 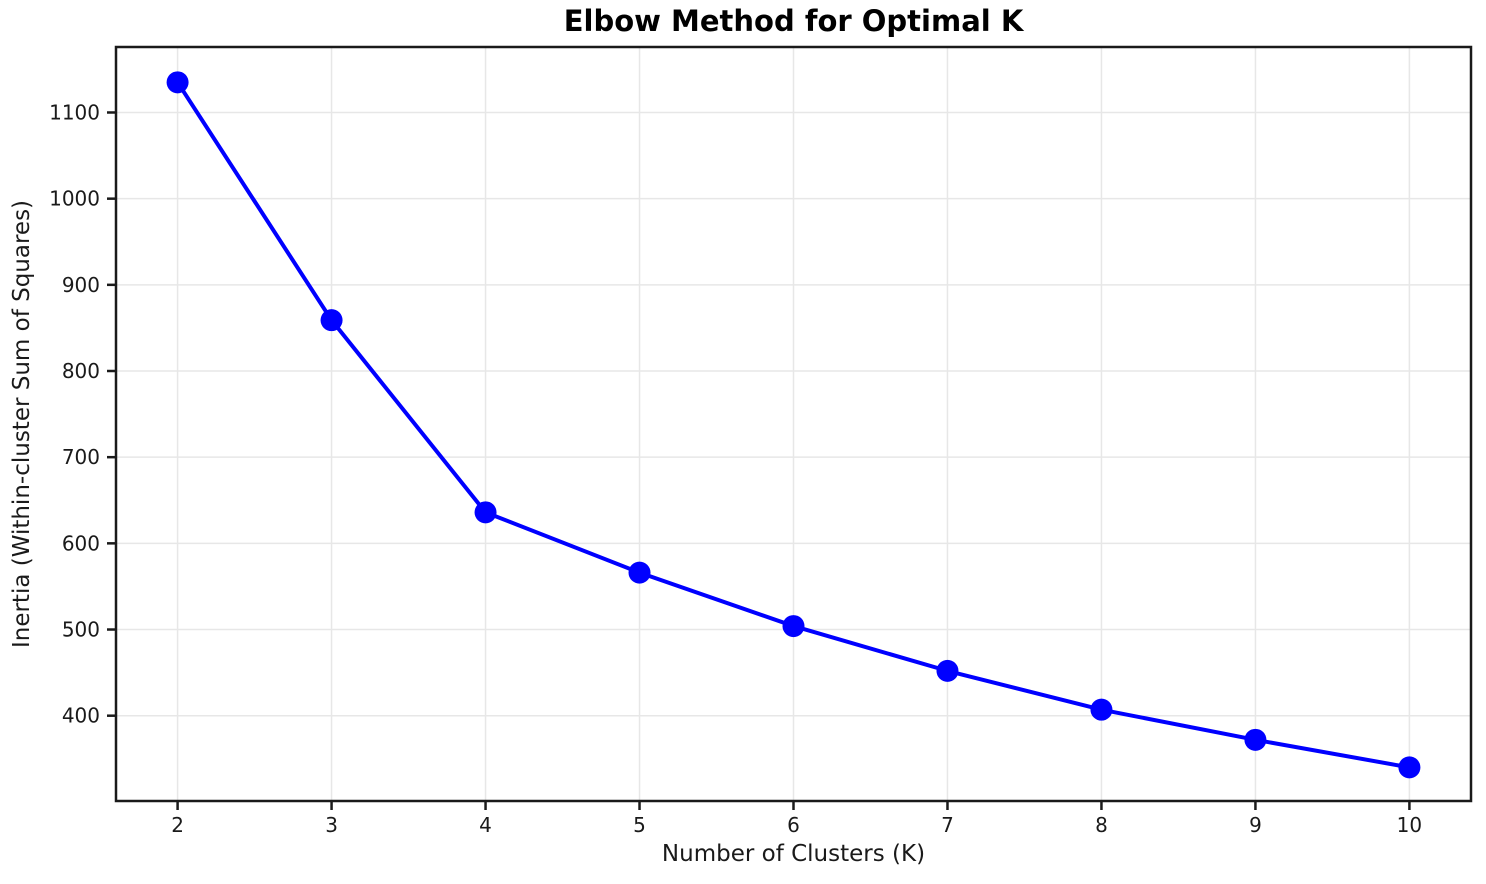 I want to click on data-point-k8, so click(x=1101, y=709).